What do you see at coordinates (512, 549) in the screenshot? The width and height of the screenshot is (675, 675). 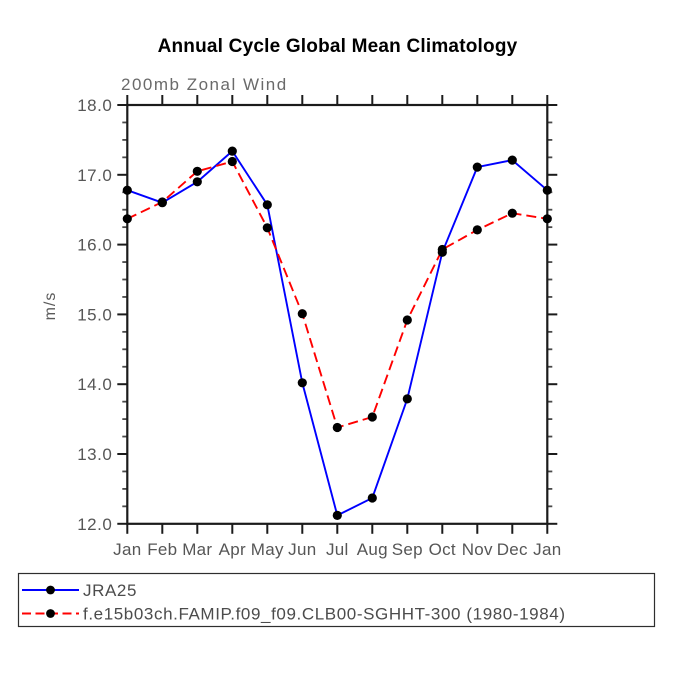 I see `x-tick-label: Dec` at bounding box center [512, 549].